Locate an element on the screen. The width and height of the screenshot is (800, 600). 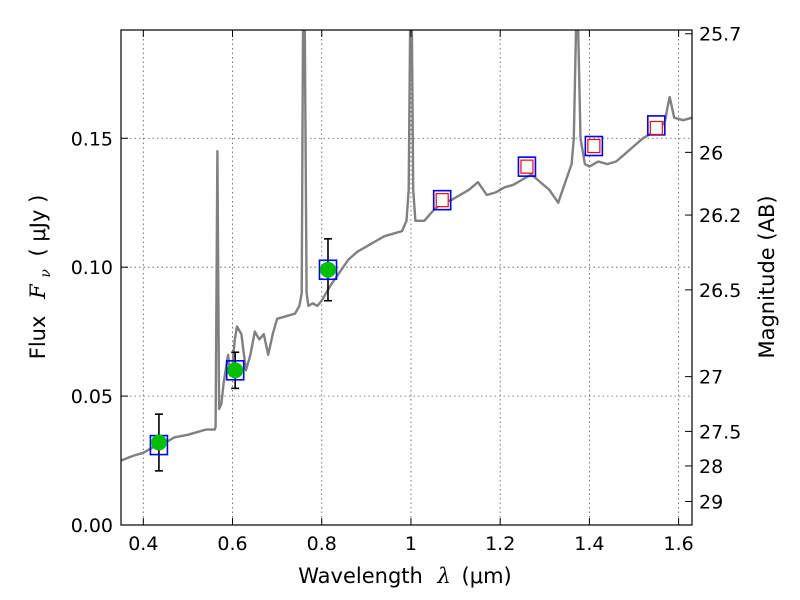
x-tick-label: 1.6 is located at coordinates (679, 544).